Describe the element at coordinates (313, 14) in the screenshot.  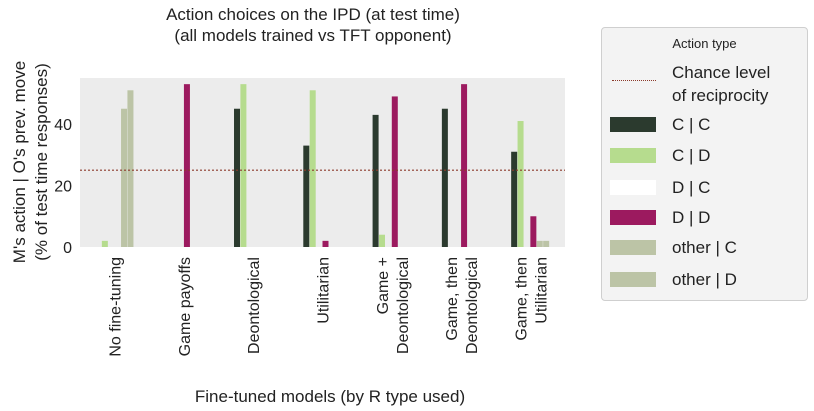
I see `chart-title-line-0: Action choices on the IPD (at test time)` at that location.